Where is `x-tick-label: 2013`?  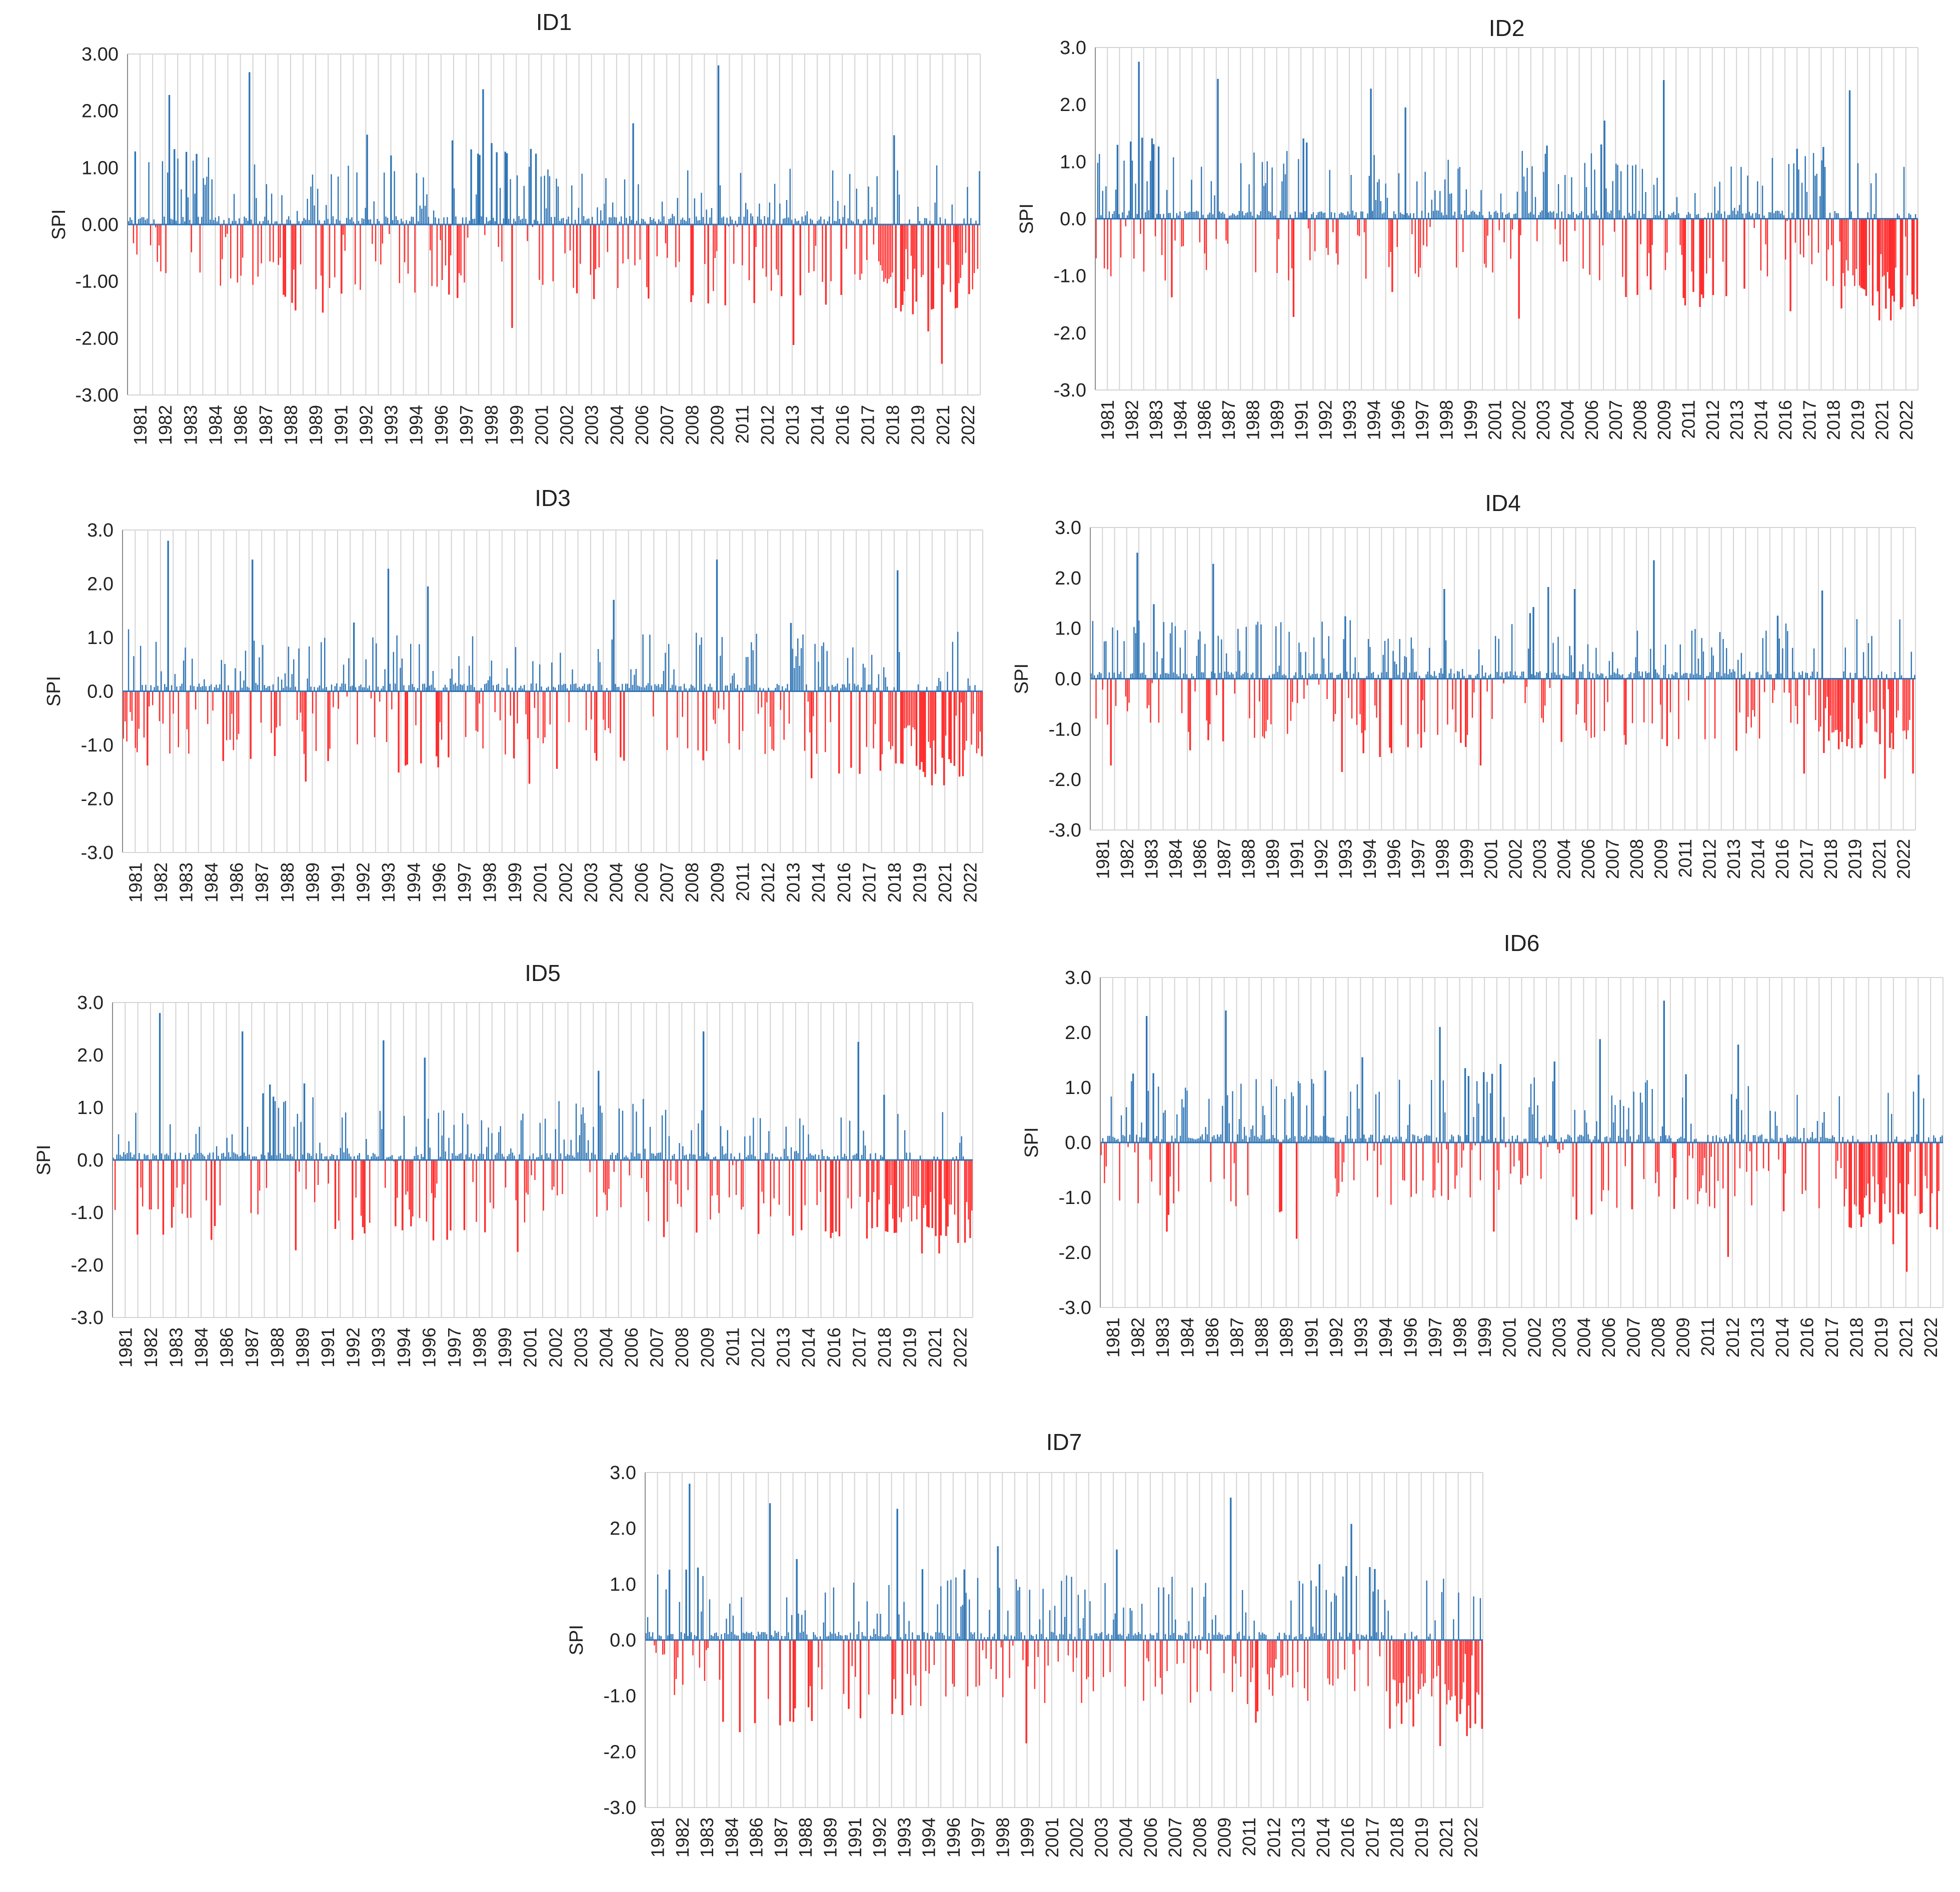
x-tick-label: 2013 is located at coordinates (793, 882).